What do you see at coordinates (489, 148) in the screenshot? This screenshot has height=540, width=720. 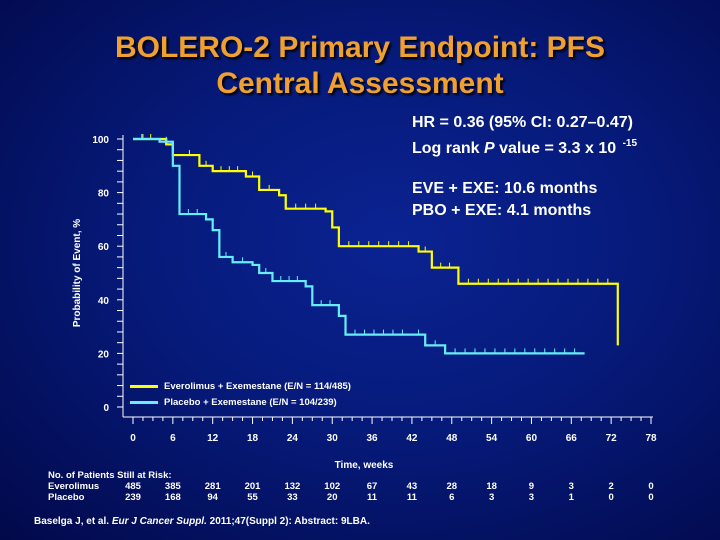 I see `logrank-p: P` at bounding box center [489, 148].